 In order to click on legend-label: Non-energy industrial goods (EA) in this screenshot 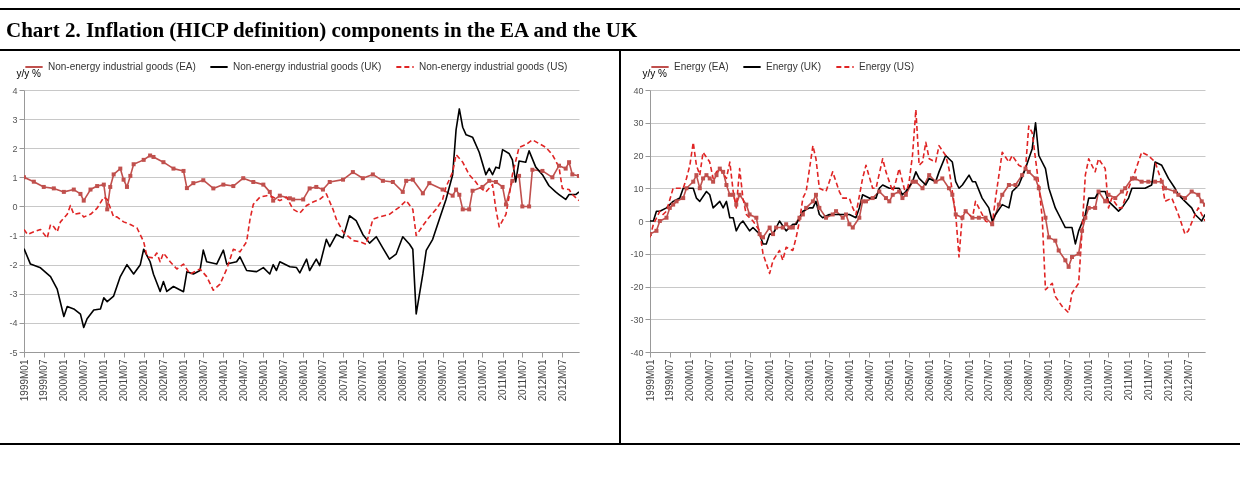, I will do `click(122, 66)`.